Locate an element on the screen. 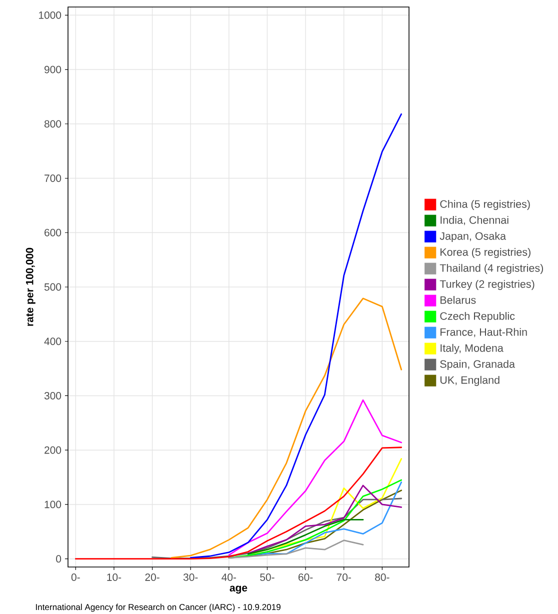 Image resolution: width=558 pixels, height=614 pixels. x-tick-label: 70- is located at coordinates (343, 577).